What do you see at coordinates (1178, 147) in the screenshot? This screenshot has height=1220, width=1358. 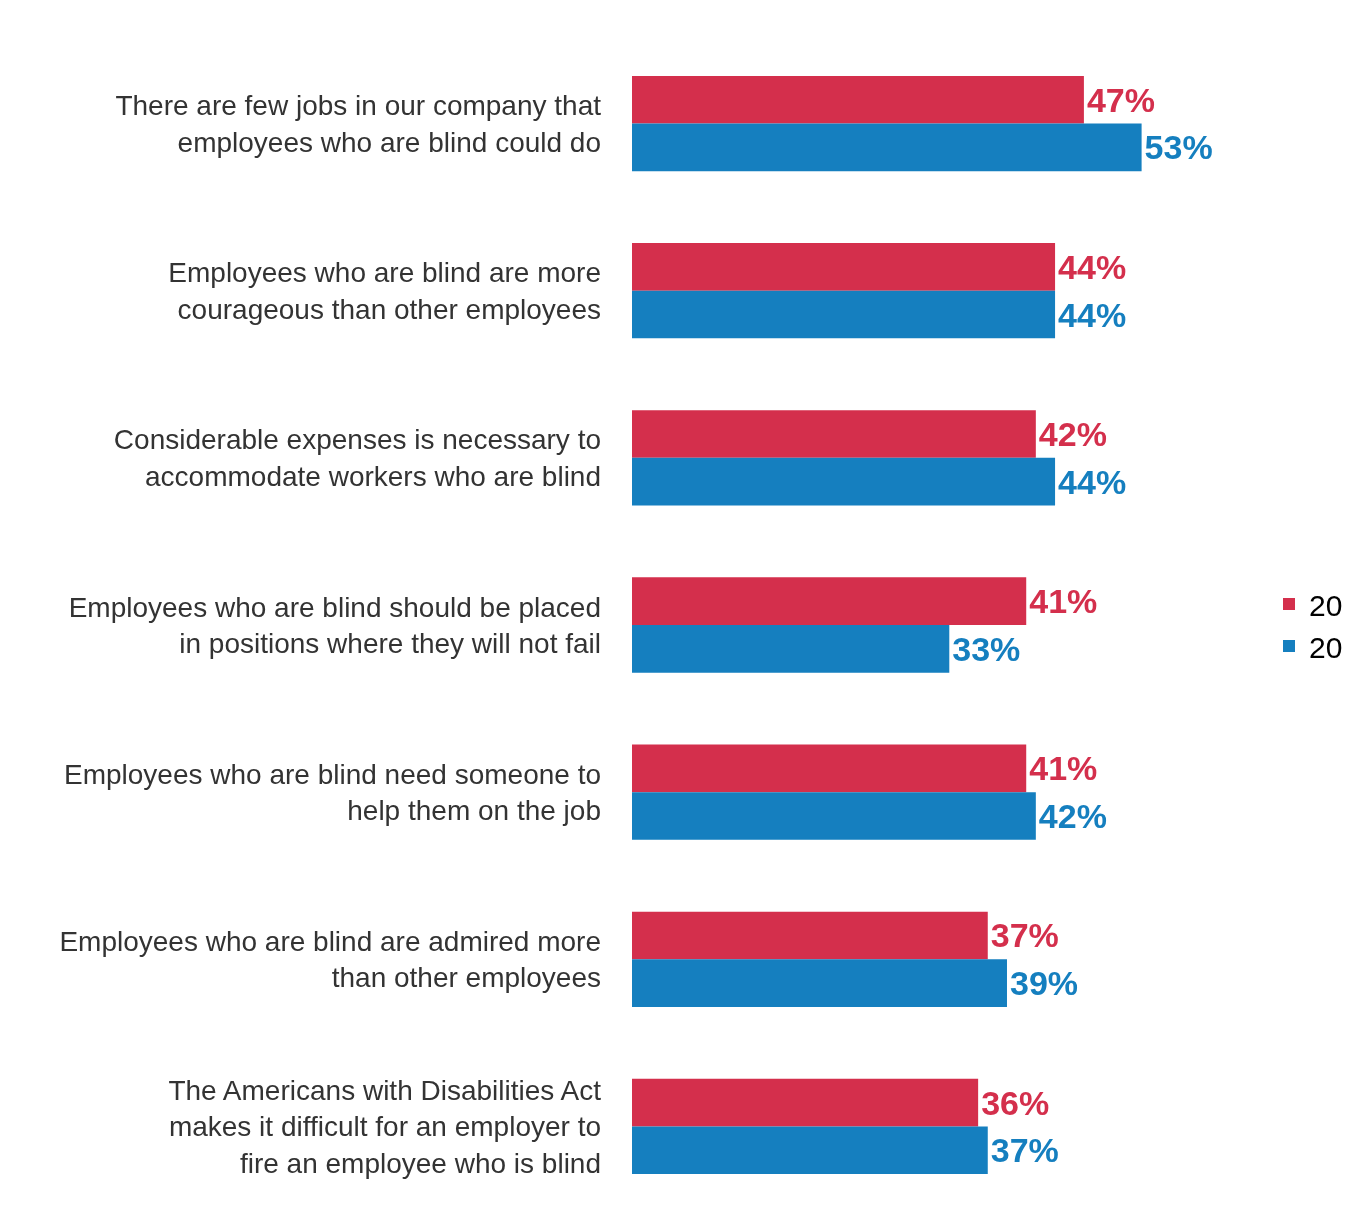 I see `data-label: 53%` at bounding box center [1178, 147].